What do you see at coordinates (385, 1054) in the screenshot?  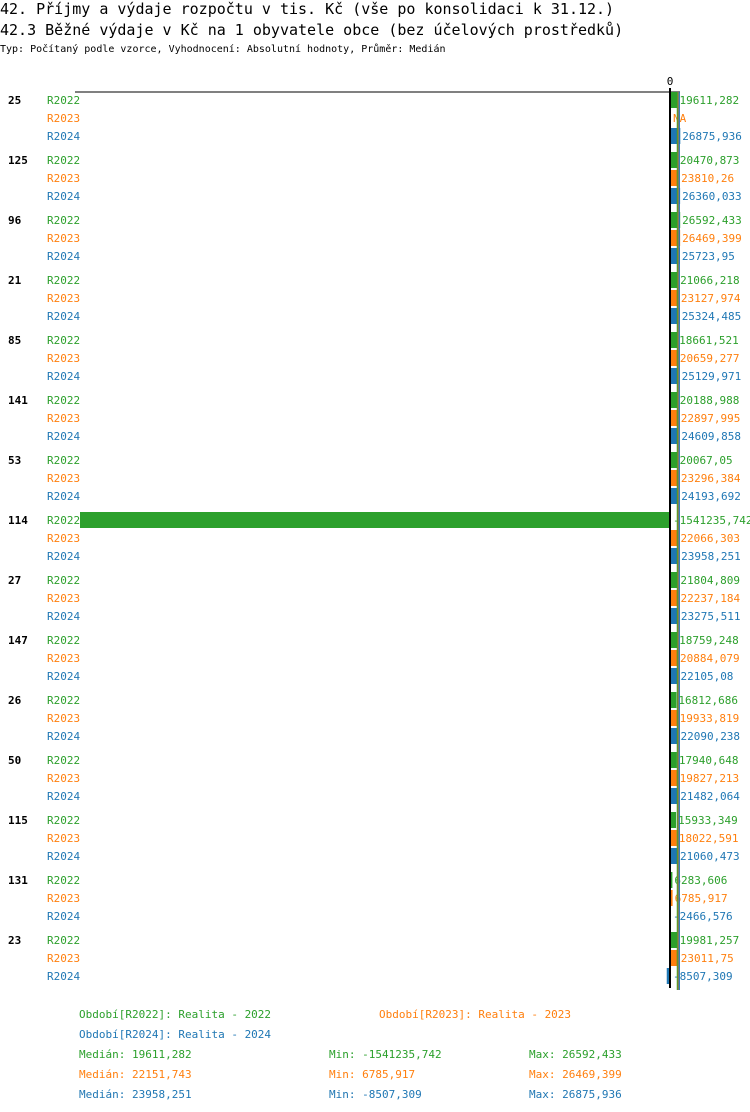 I see `min-r2022: Min: -1541235,742` at bounding box center [385, 1054].